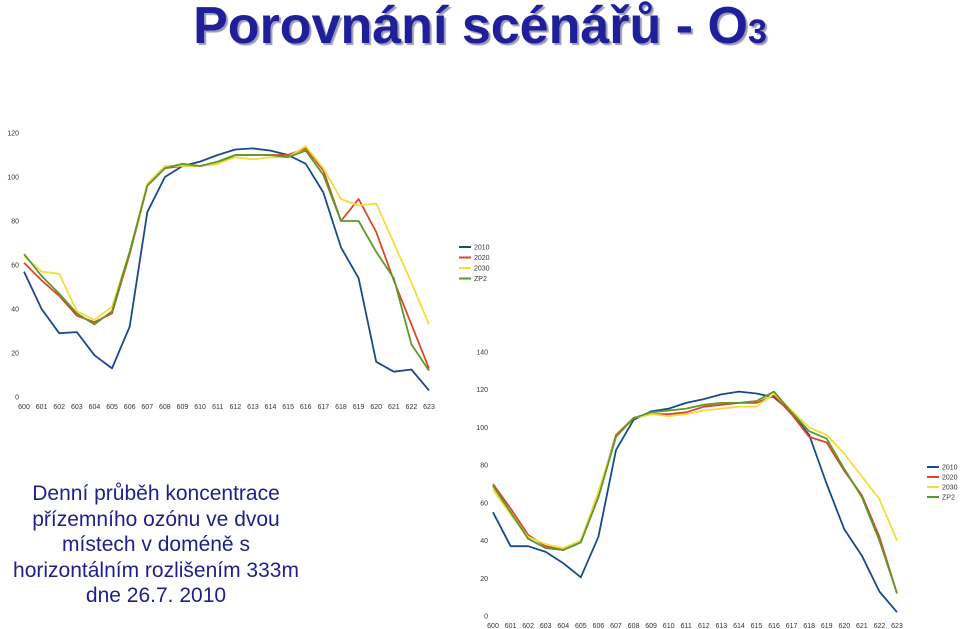  What do you see at coordinates (412, 407) in the screenshot?
I see `chart1-xtick-label: 622` at bounding box center [412, 407].